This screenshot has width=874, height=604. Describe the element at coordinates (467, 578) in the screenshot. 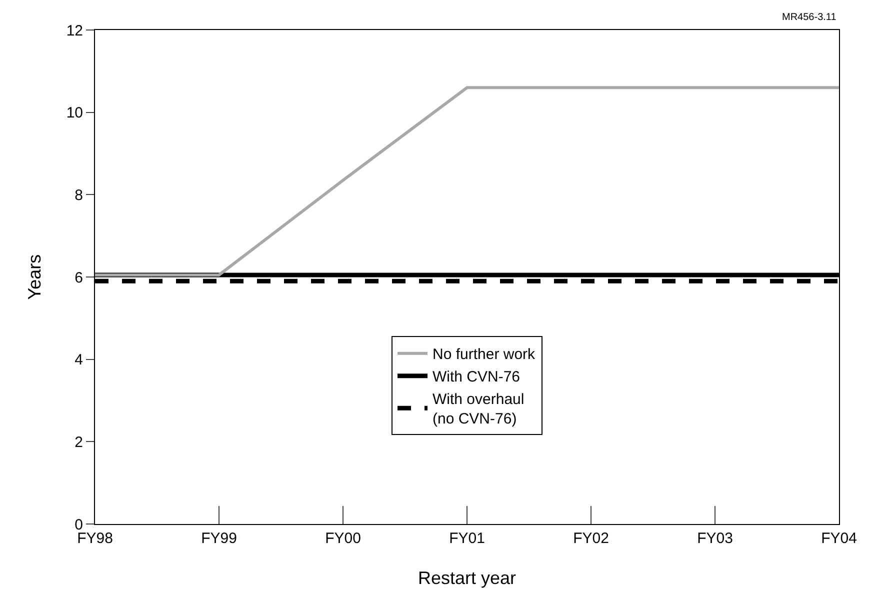

I see `x-axis-title: Restart year` at that location.